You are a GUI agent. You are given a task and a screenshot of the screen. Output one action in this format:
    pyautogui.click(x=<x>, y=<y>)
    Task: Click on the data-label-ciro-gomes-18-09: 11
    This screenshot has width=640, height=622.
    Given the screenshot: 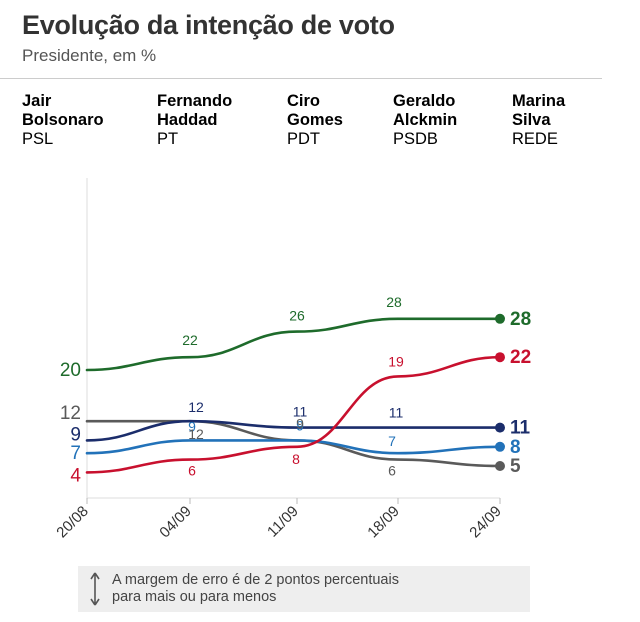 What is the action you would take?
    pyautogui.click(x=396, y=413)
    